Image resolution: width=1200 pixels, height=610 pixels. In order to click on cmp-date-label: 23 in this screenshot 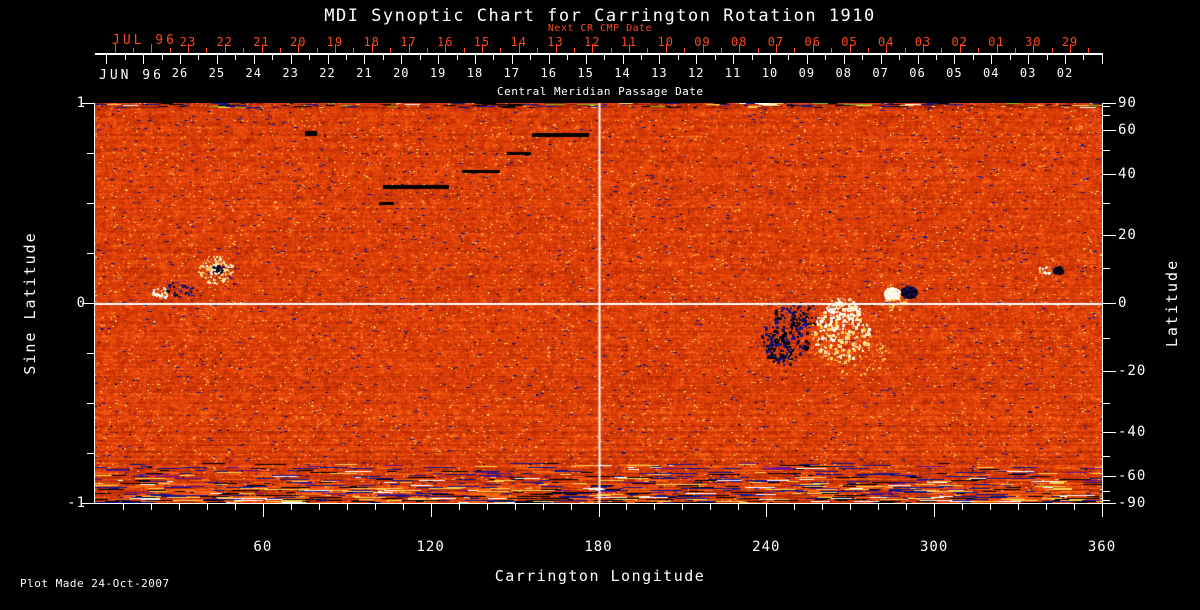, I will do `click(290, 73)`.